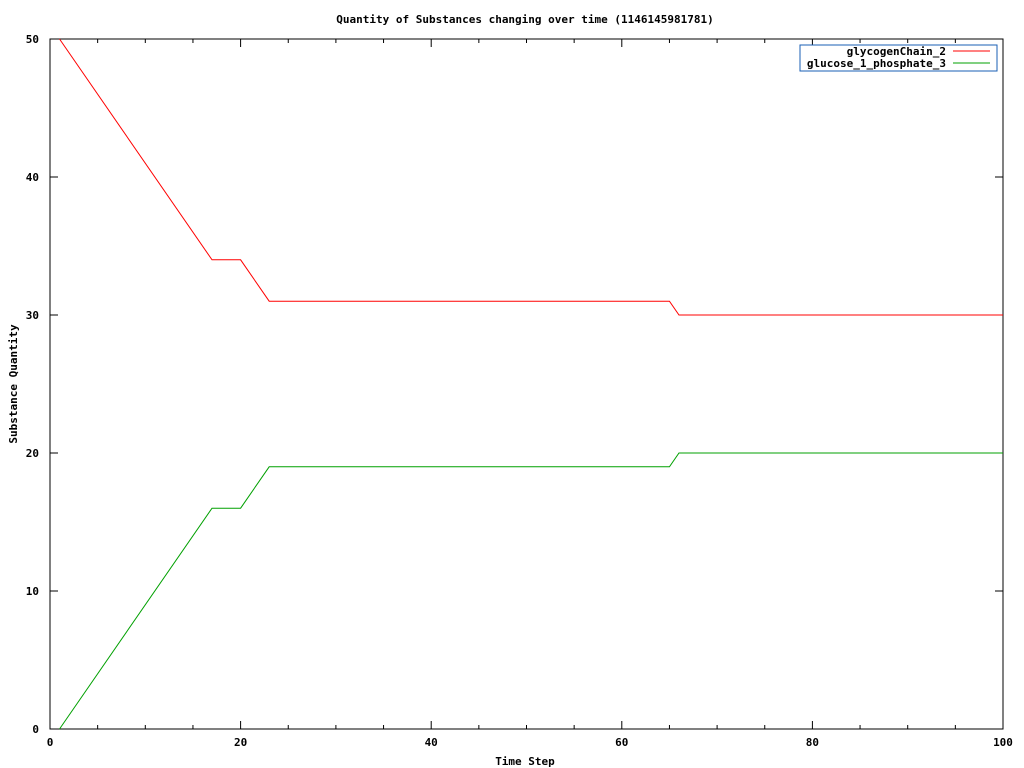 This screenshot has height=768, width=1024. What do you see at coordinates (32, 315) in the screenshot?
I see `y-tick-label: 30` at bounding box center [32, 315].